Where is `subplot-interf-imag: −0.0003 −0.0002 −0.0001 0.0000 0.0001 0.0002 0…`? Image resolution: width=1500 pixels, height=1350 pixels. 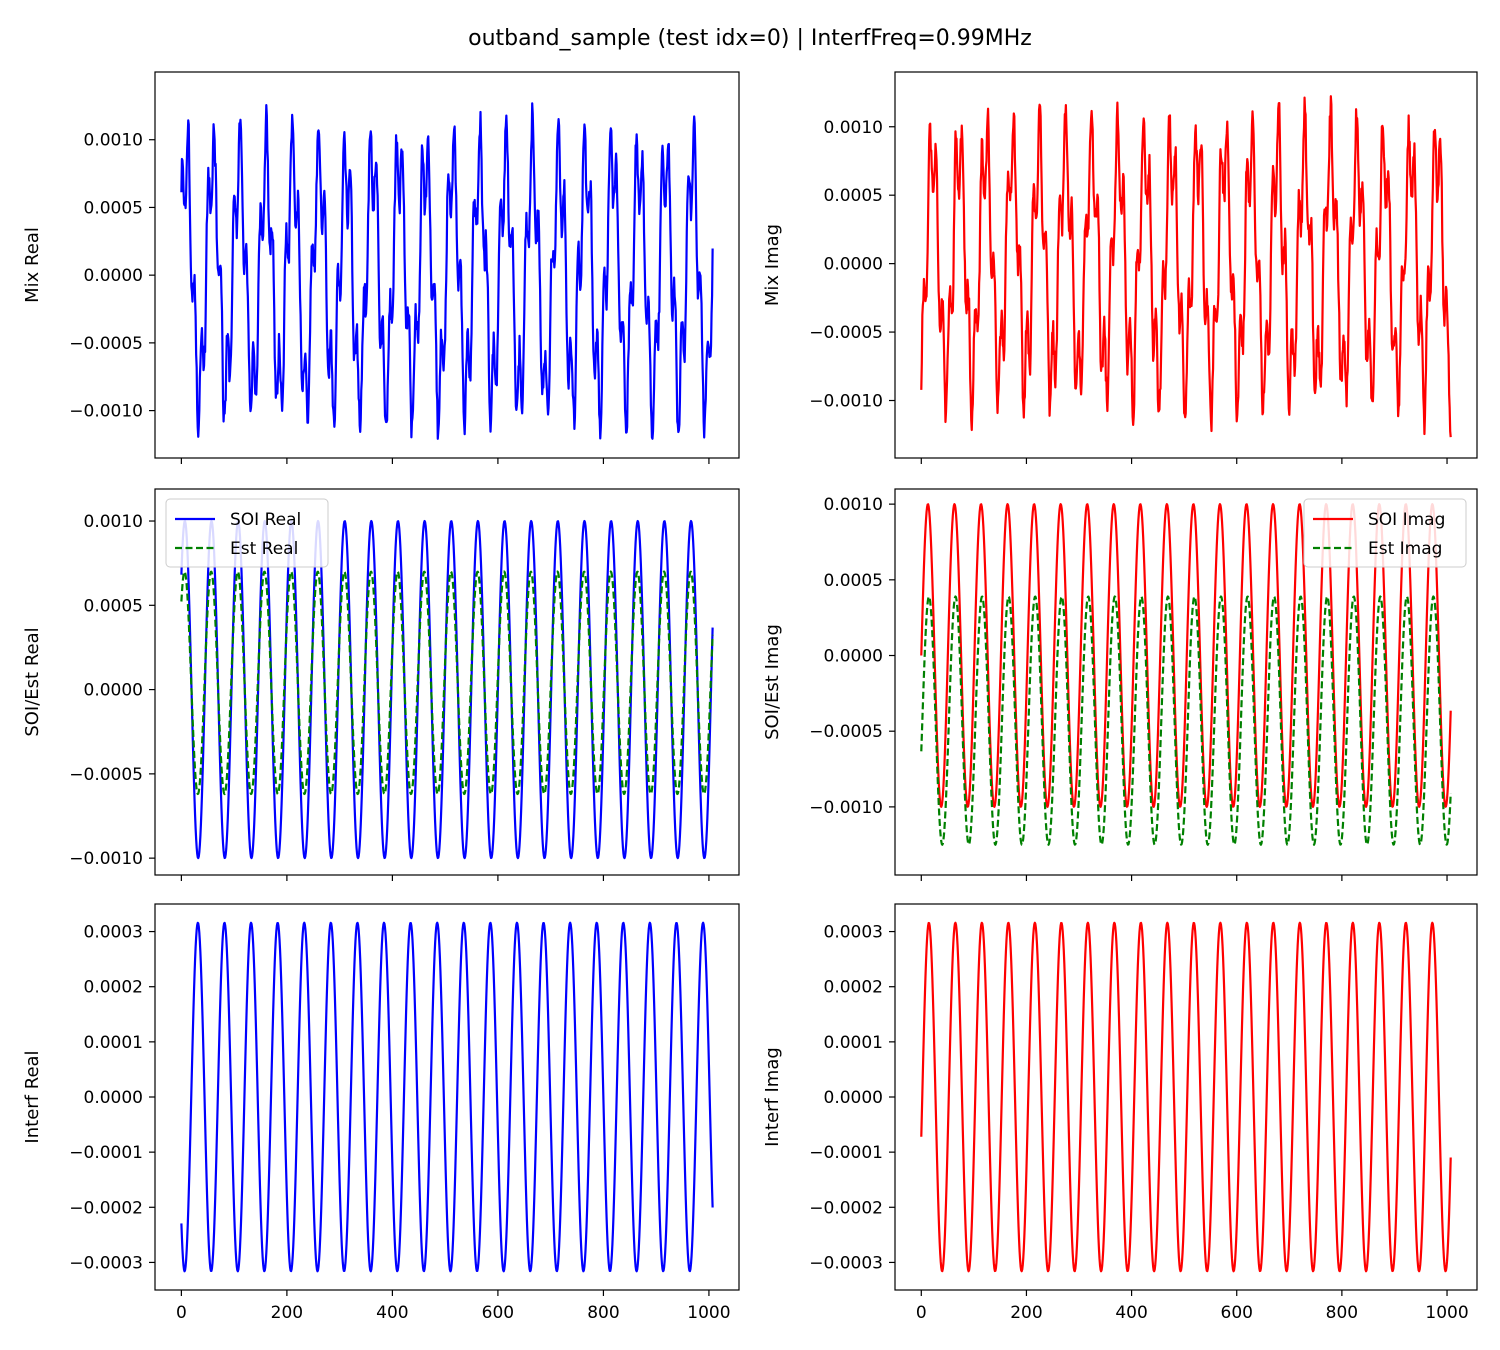 subplot-interf-imag: −0.0003 −0.0002 −0.0001 0.0000 0.0001 0.0002 0… is located at coordinates (1120, 1113).